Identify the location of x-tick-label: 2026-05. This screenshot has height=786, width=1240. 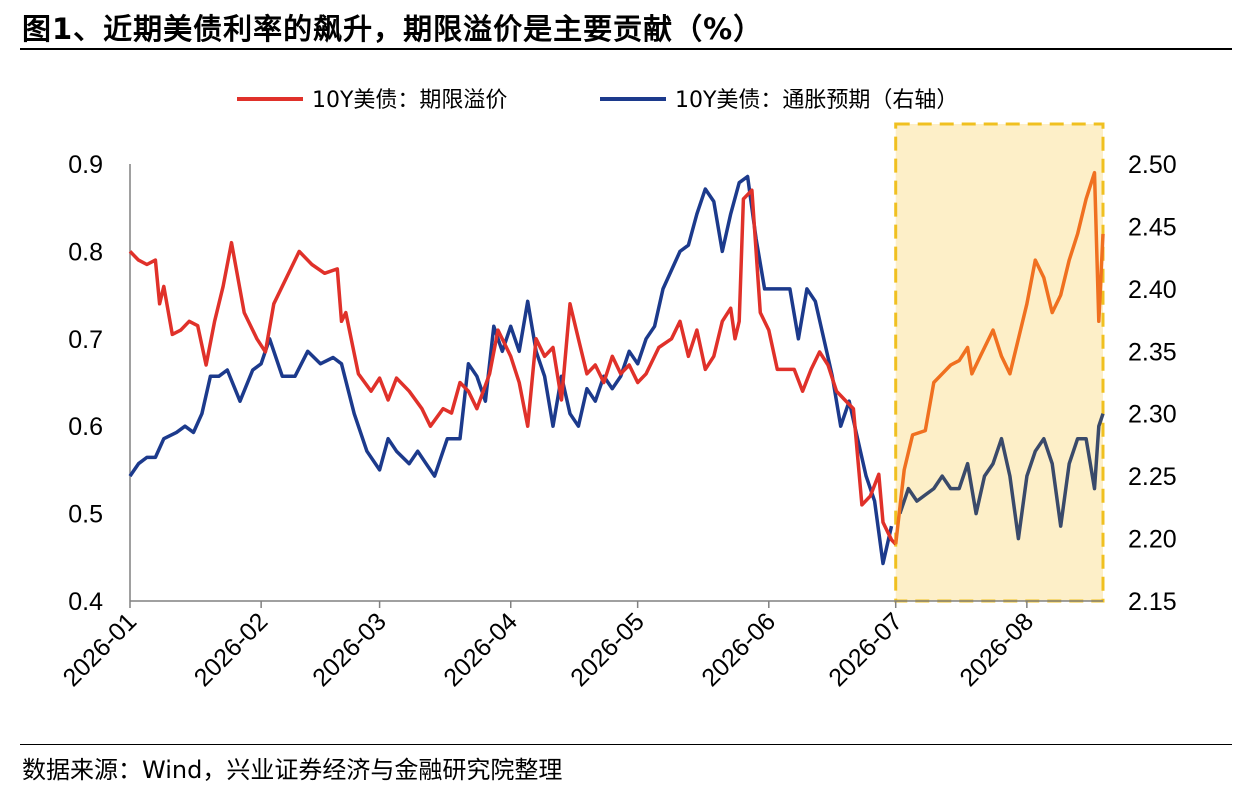
(607, 649).